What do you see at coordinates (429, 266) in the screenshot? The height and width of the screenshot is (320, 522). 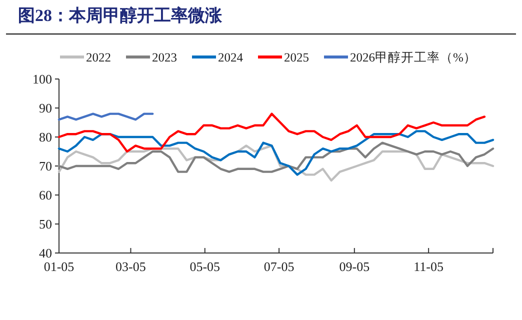 I see `x-tick-label: 11-05` at bounding box center [429, 266].